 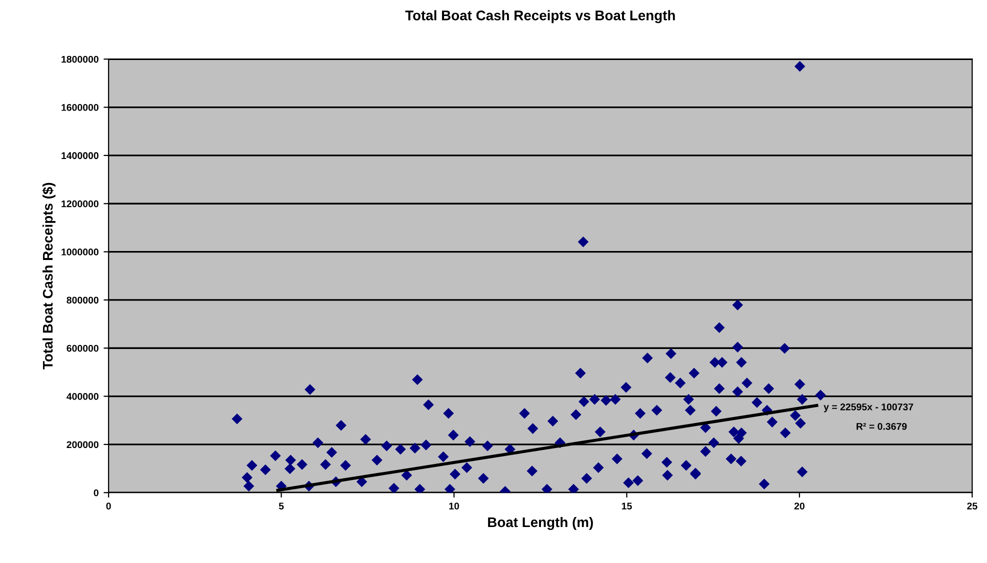 I want to click on y-tick-label: 1600000, so click(x=80, y=107).